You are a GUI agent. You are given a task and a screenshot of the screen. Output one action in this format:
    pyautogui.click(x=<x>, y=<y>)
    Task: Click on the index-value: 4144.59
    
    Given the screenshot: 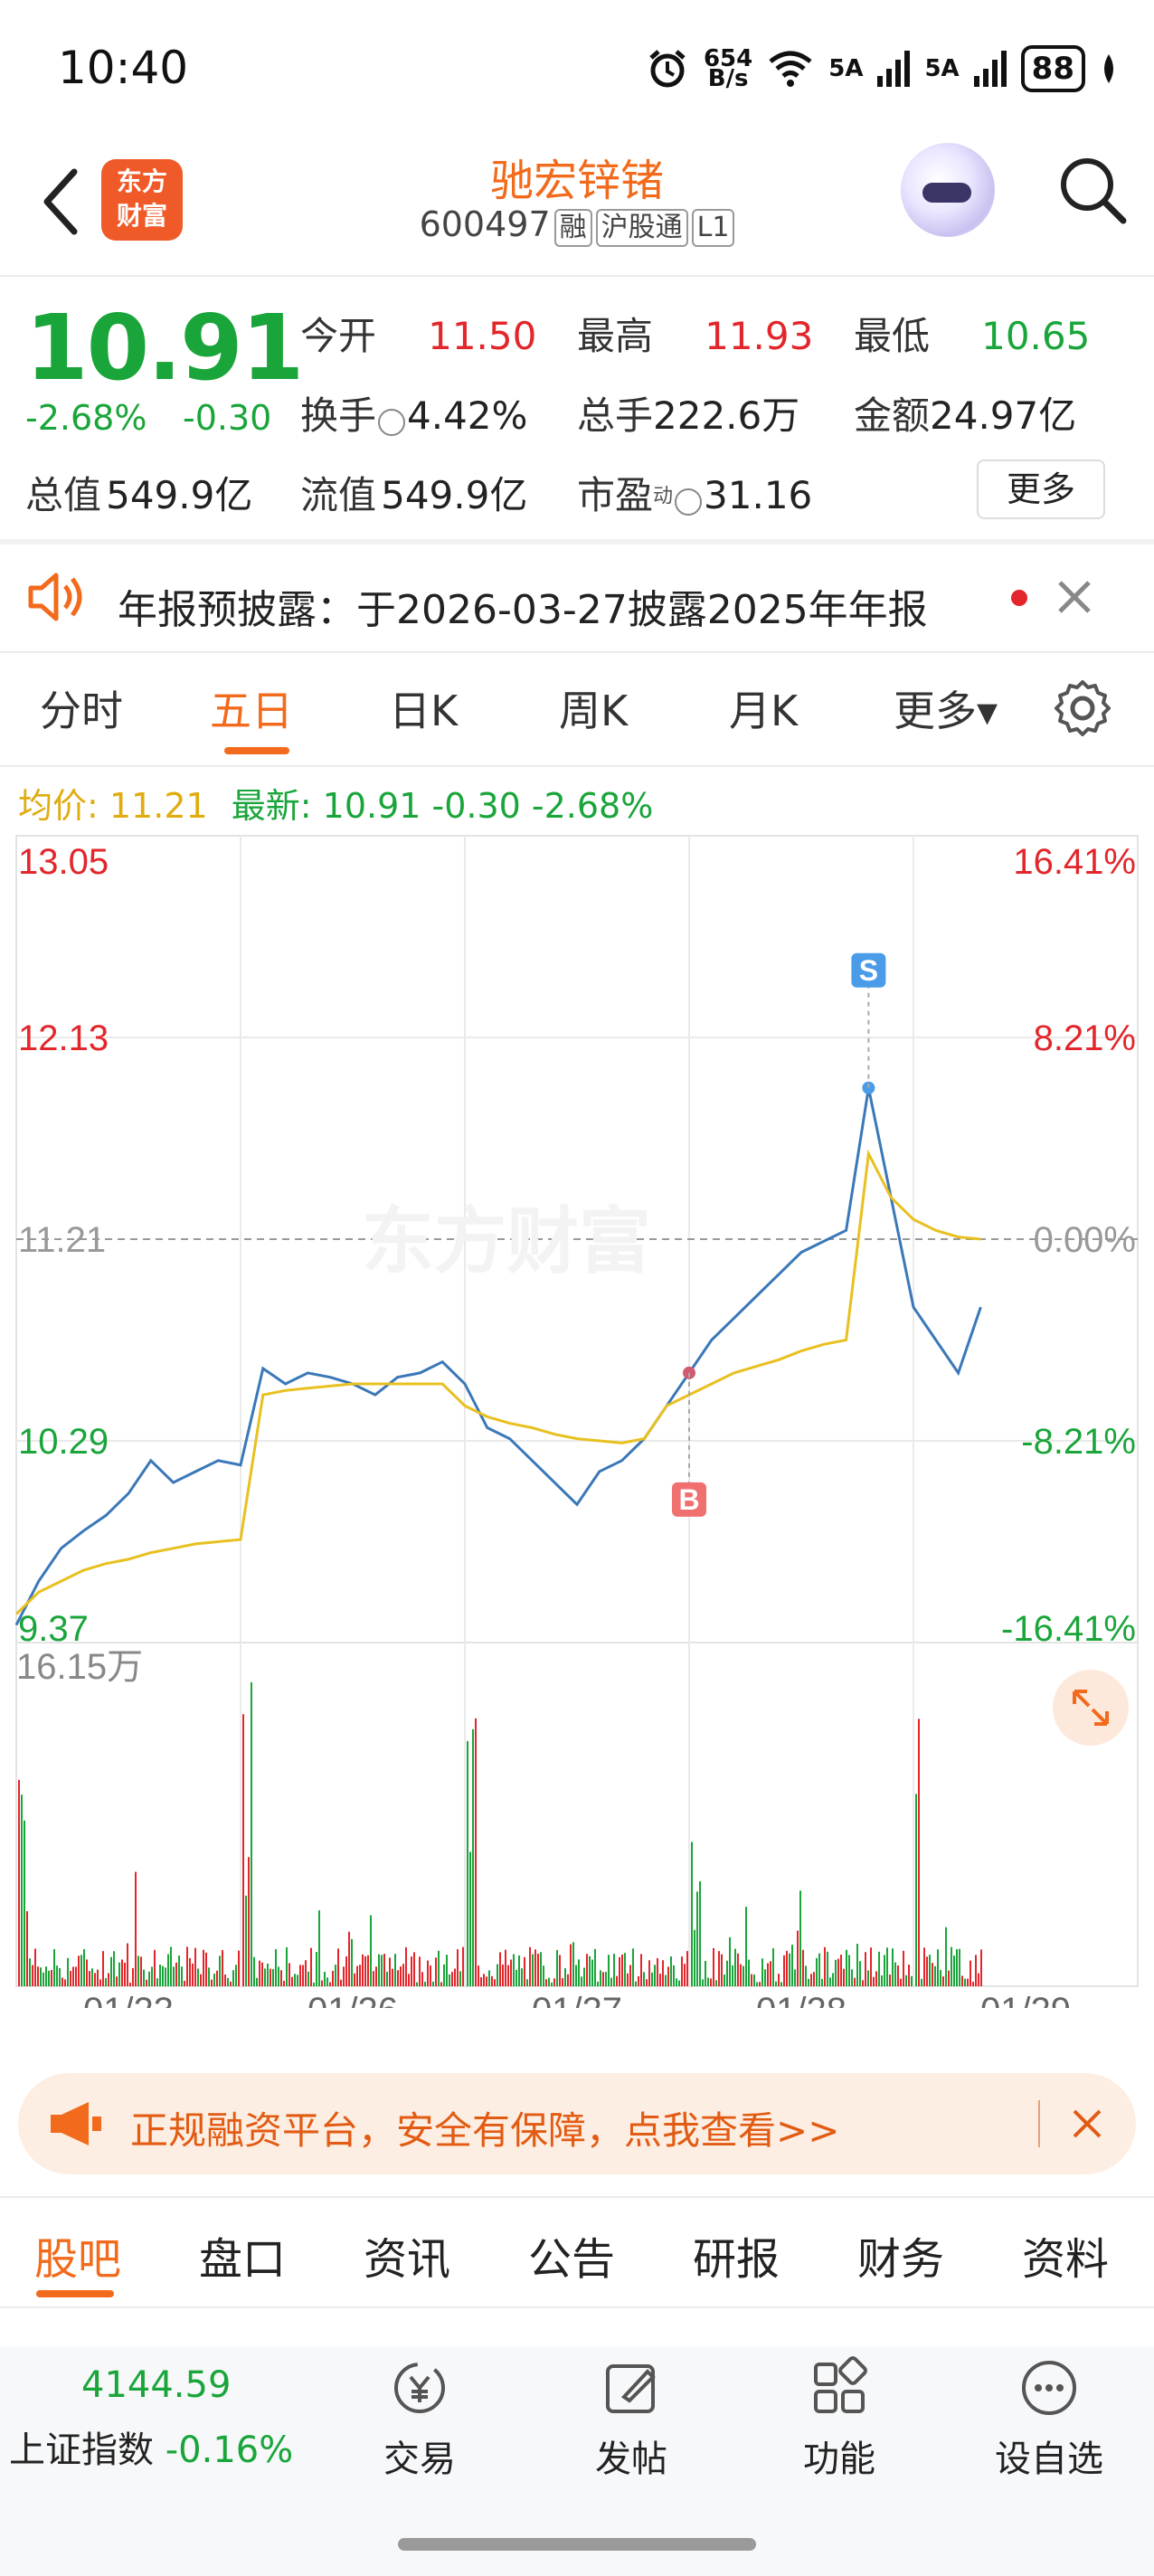 What is the action you would take?
    pyautogui.click(x=156, y=2385)
    